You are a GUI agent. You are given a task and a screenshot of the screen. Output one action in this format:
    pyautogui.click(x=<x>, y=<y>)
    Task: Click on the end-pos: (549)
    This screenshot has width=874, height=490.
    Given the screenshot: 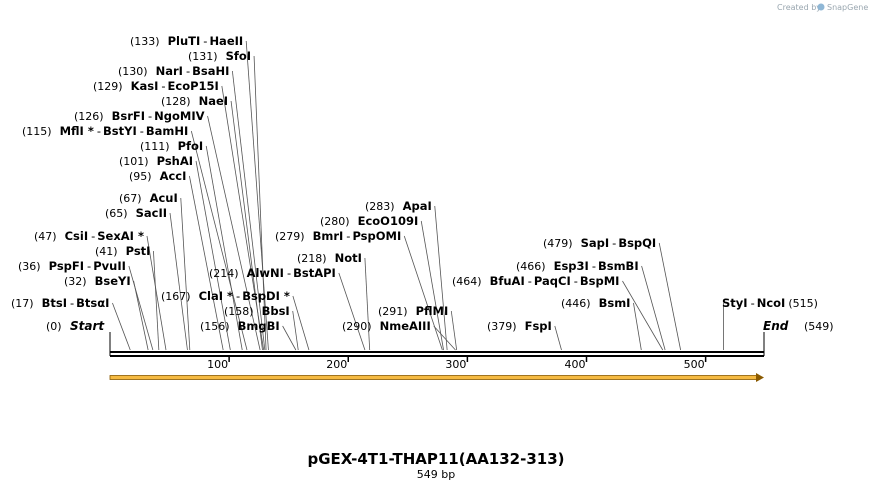 What is the action you would take?
    pyautogui.click(x=819, y=326)
    